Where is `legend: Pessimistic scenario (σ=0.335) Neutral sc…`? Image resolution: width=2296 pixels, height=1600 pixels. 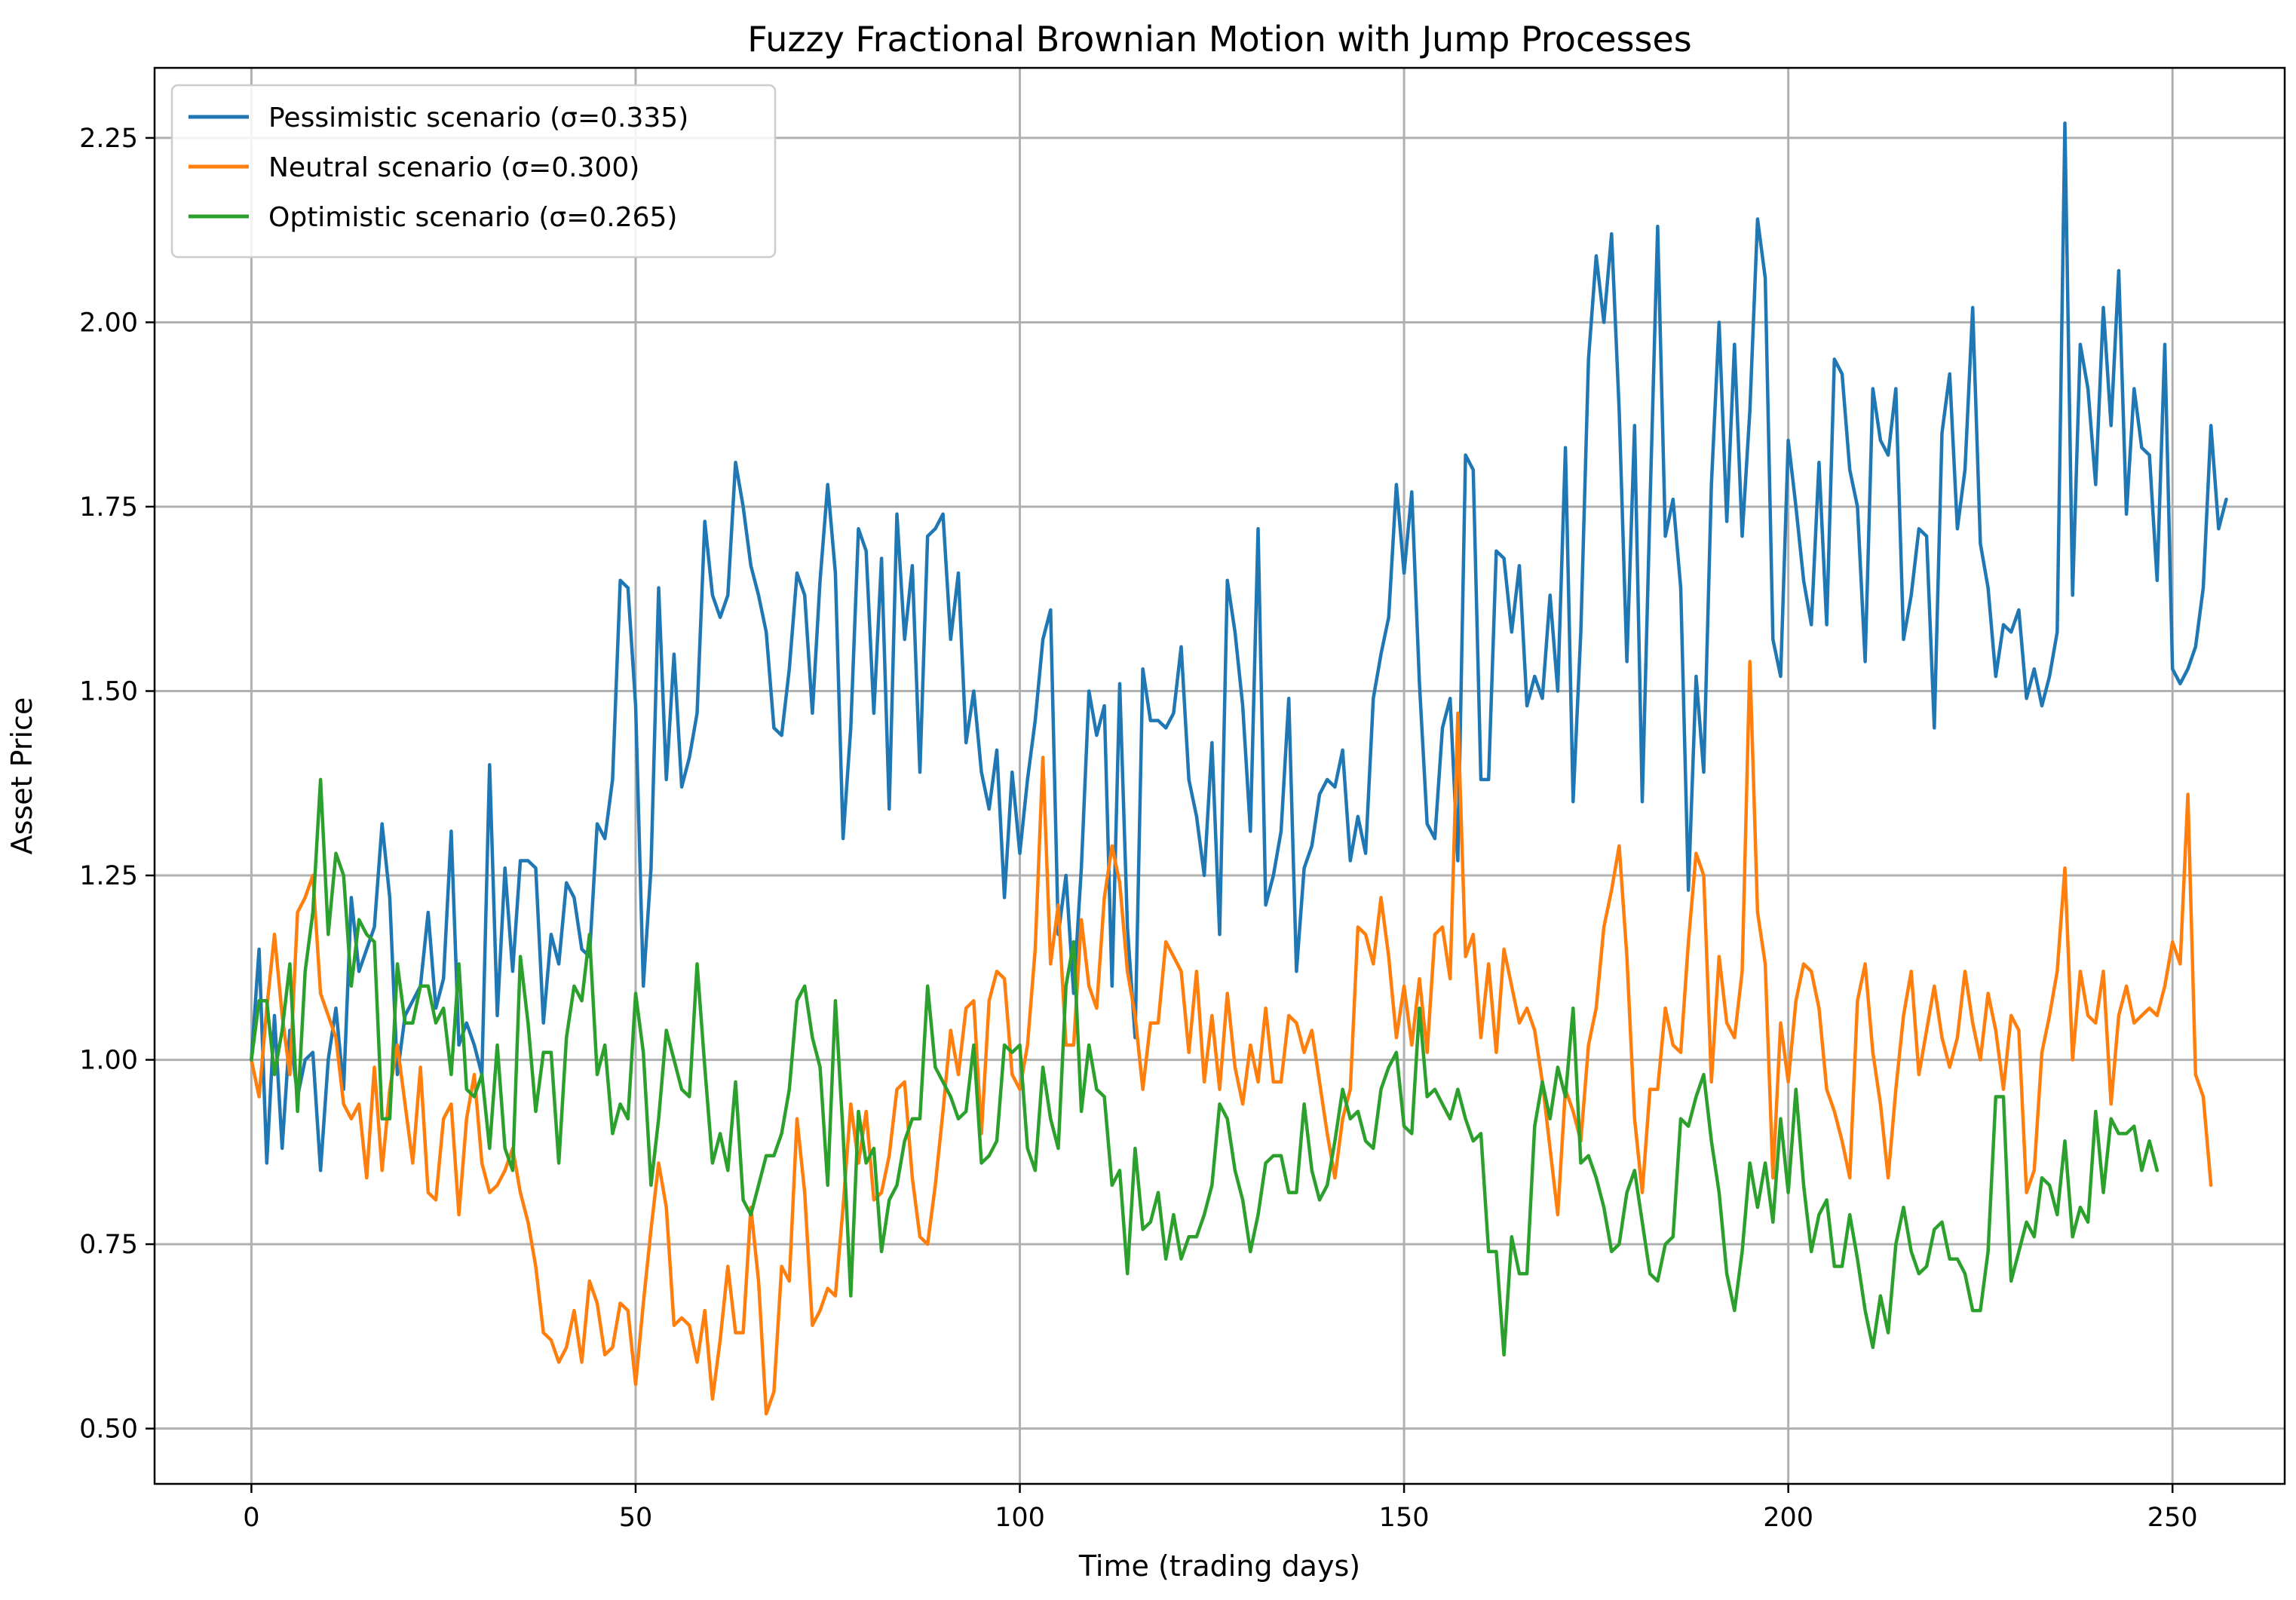 legend: Pessimistic scenario (σ=0.335) Neutral sc… is located at coordinates (473, 171).